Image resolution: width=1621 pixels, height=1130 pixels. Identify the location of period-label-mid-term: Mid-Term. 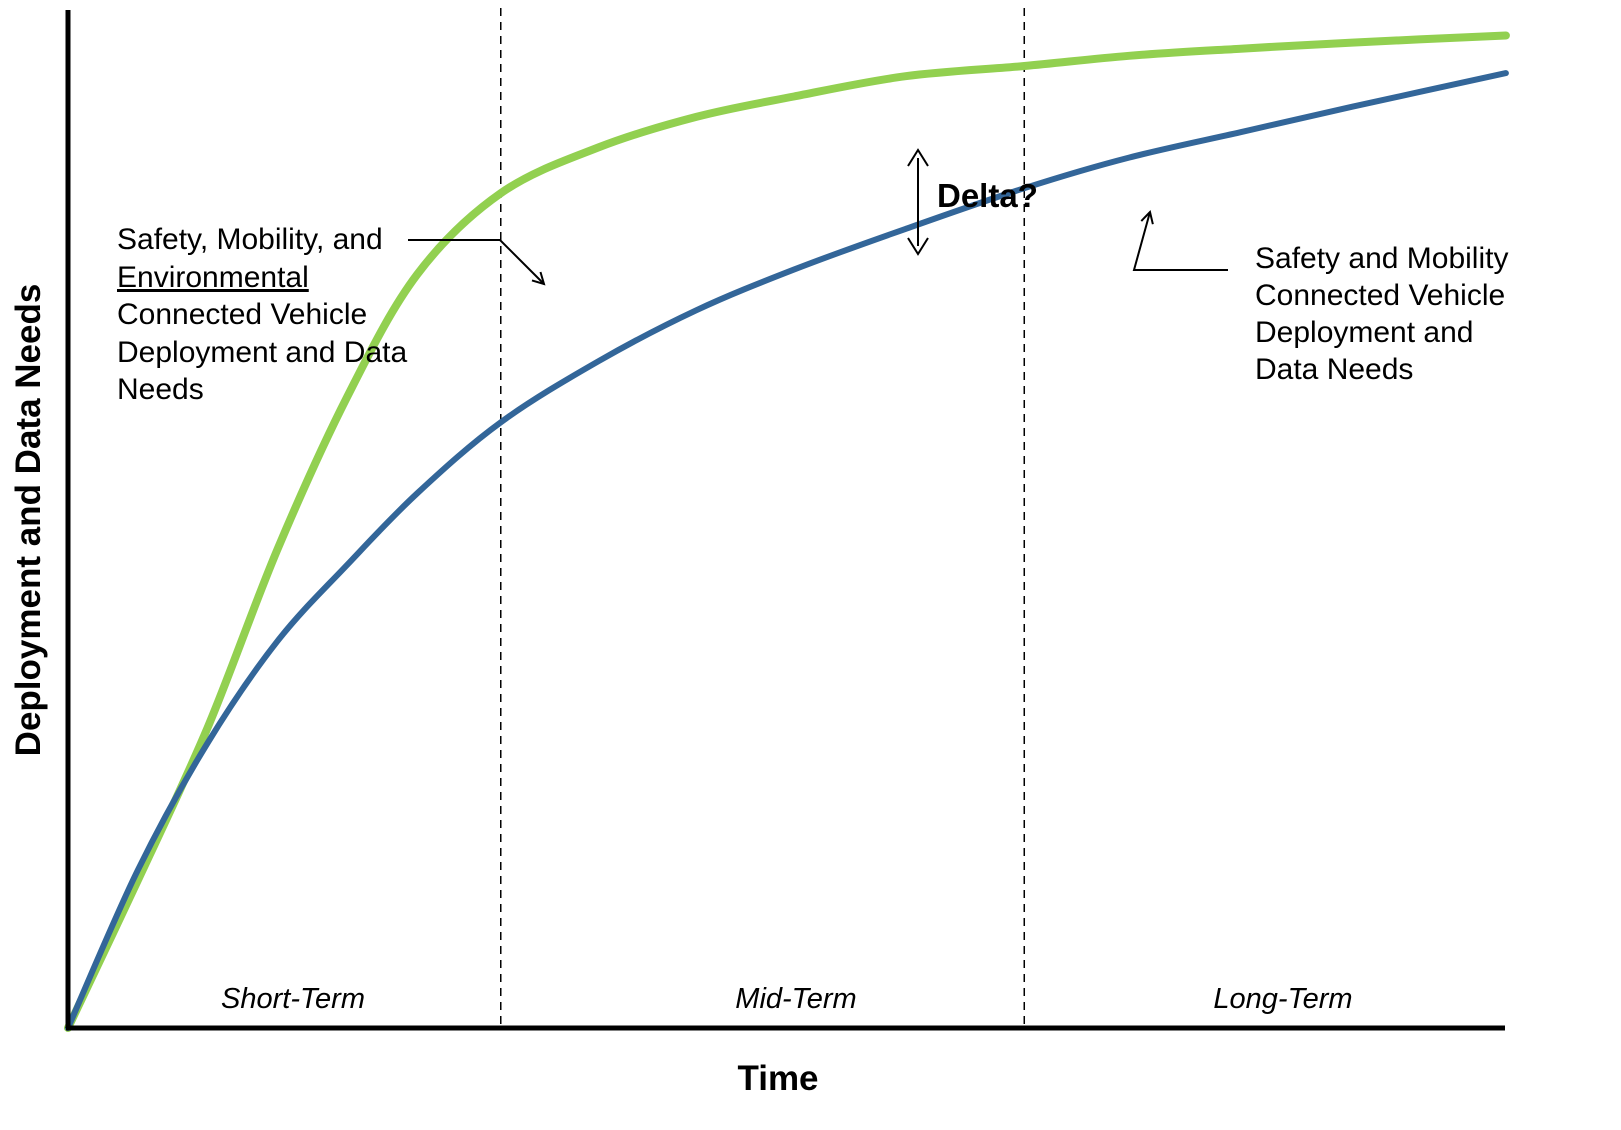
(795, 999).